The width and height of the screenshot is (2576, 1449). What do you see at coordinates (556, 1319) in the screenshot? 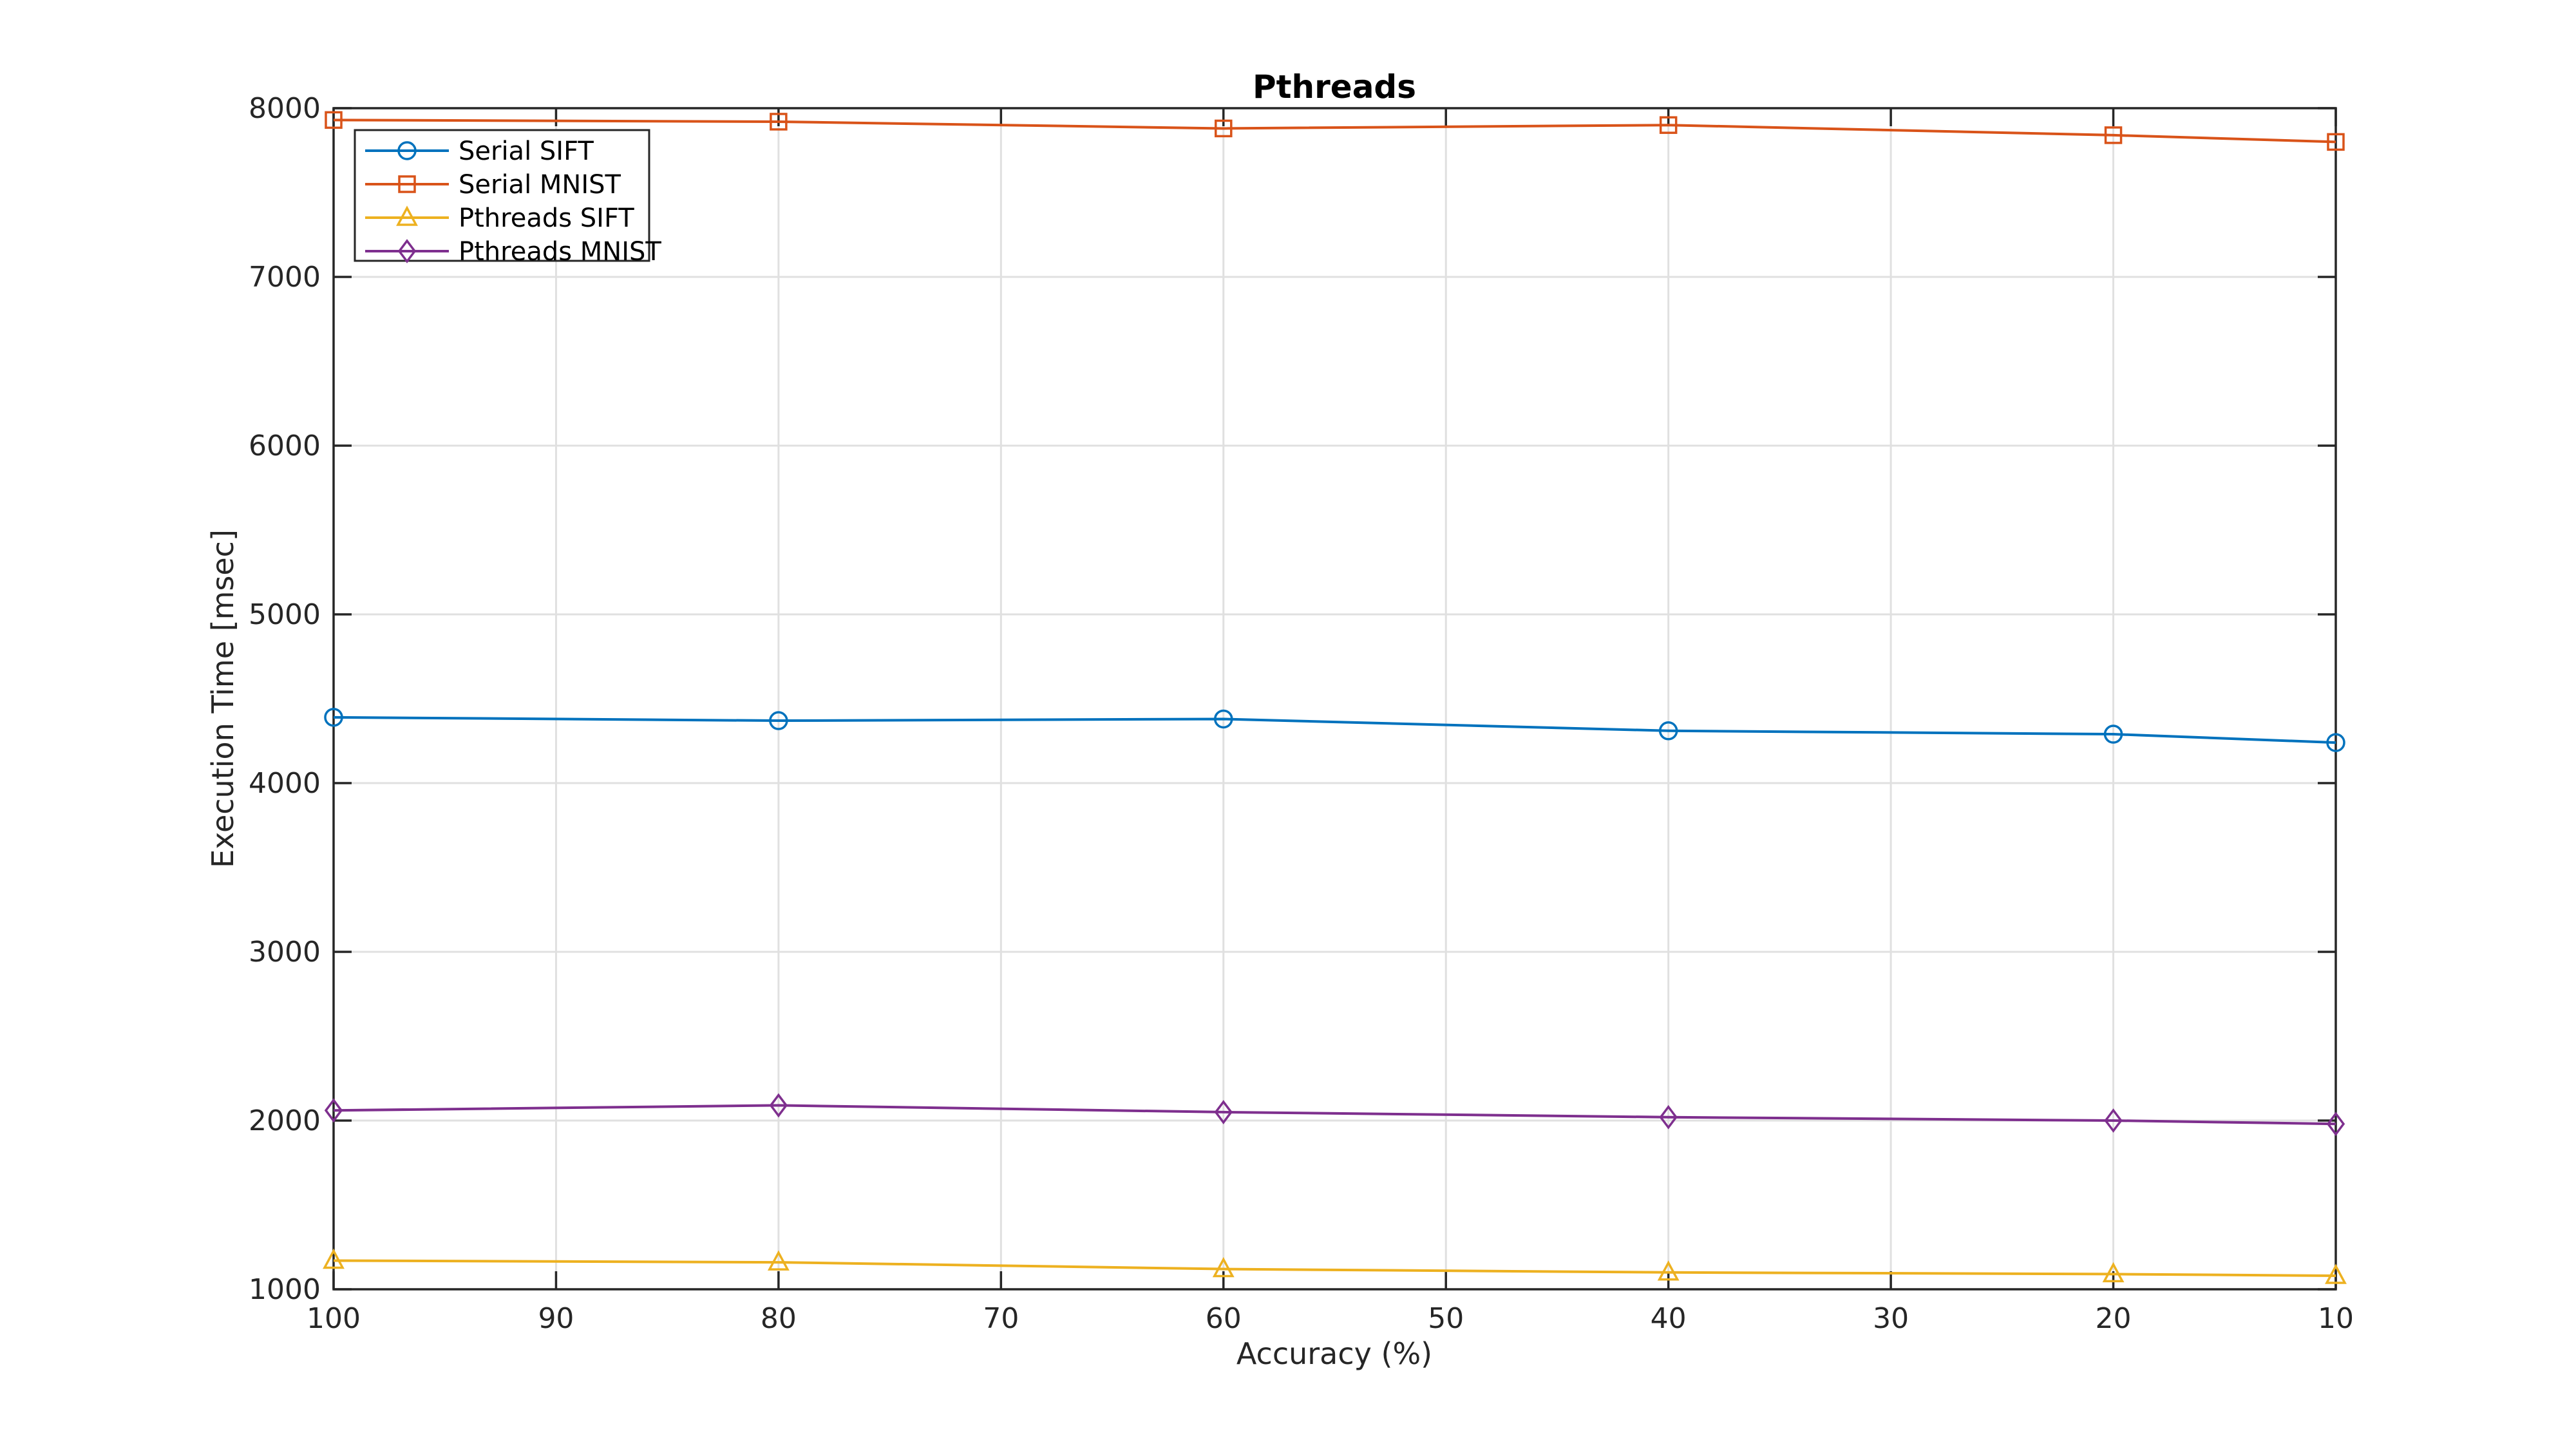
I see `x-tick-label: 90` at bounding box center [556, 1319].